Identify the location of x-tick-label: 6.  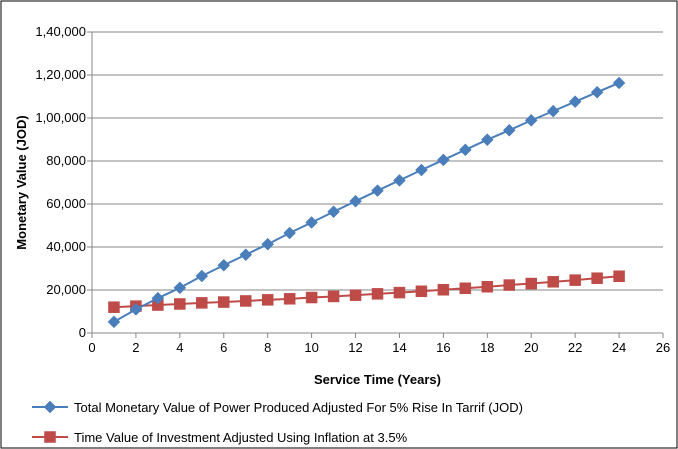
(223, 347).